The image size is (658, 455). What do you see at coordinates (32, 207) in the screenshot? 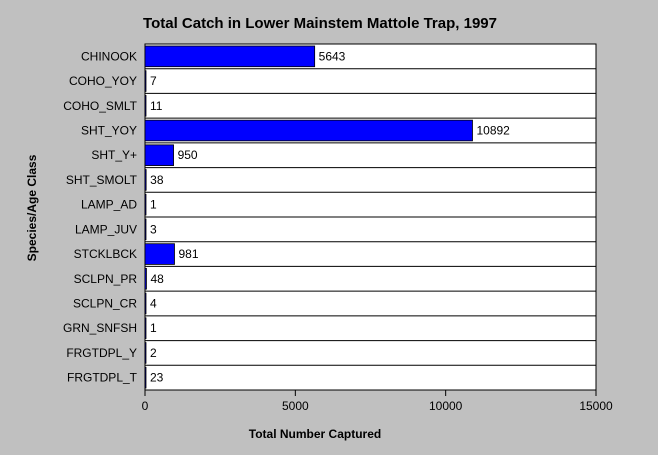
I see `y-axis-label: Species/Age Class` at bounding box center [32, 207].